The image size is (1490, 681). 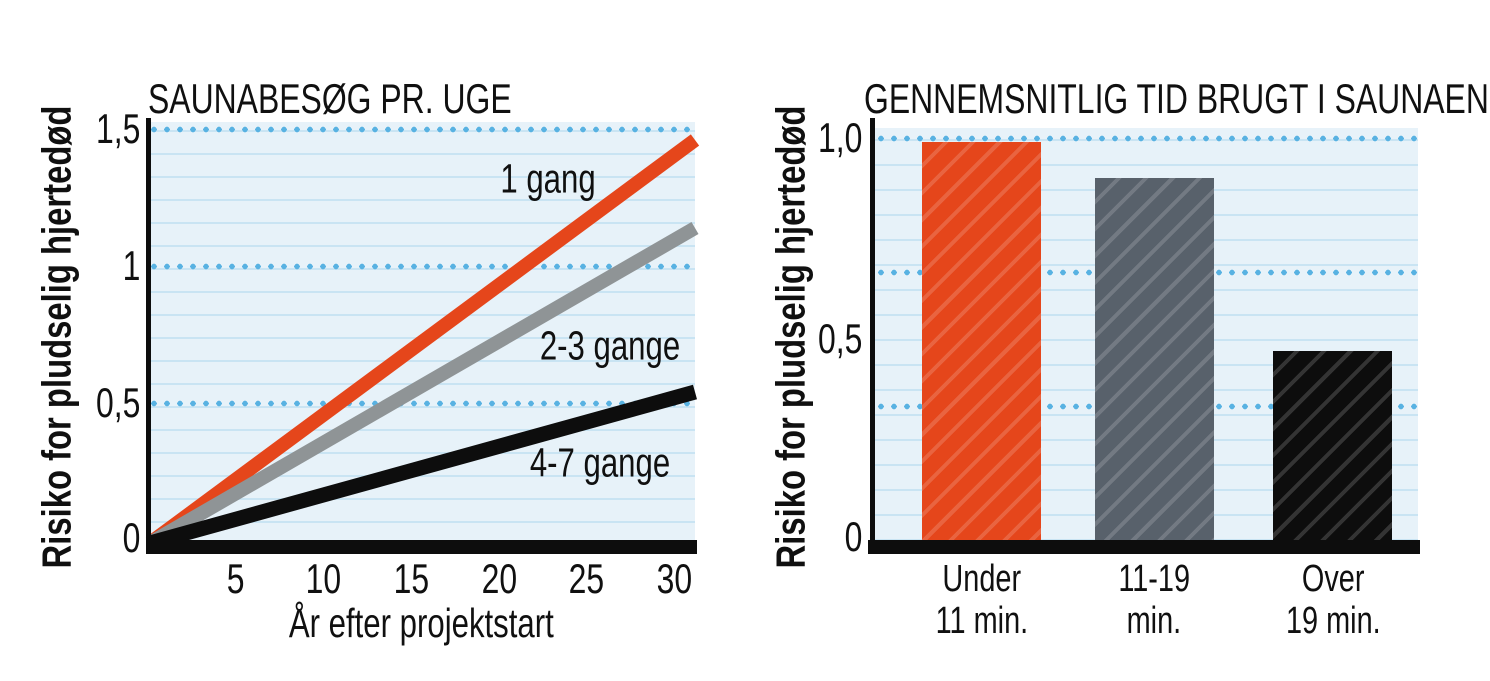 I want to click on bar-label-under-11-min: Under 11 min., so click(x=982, y=600).